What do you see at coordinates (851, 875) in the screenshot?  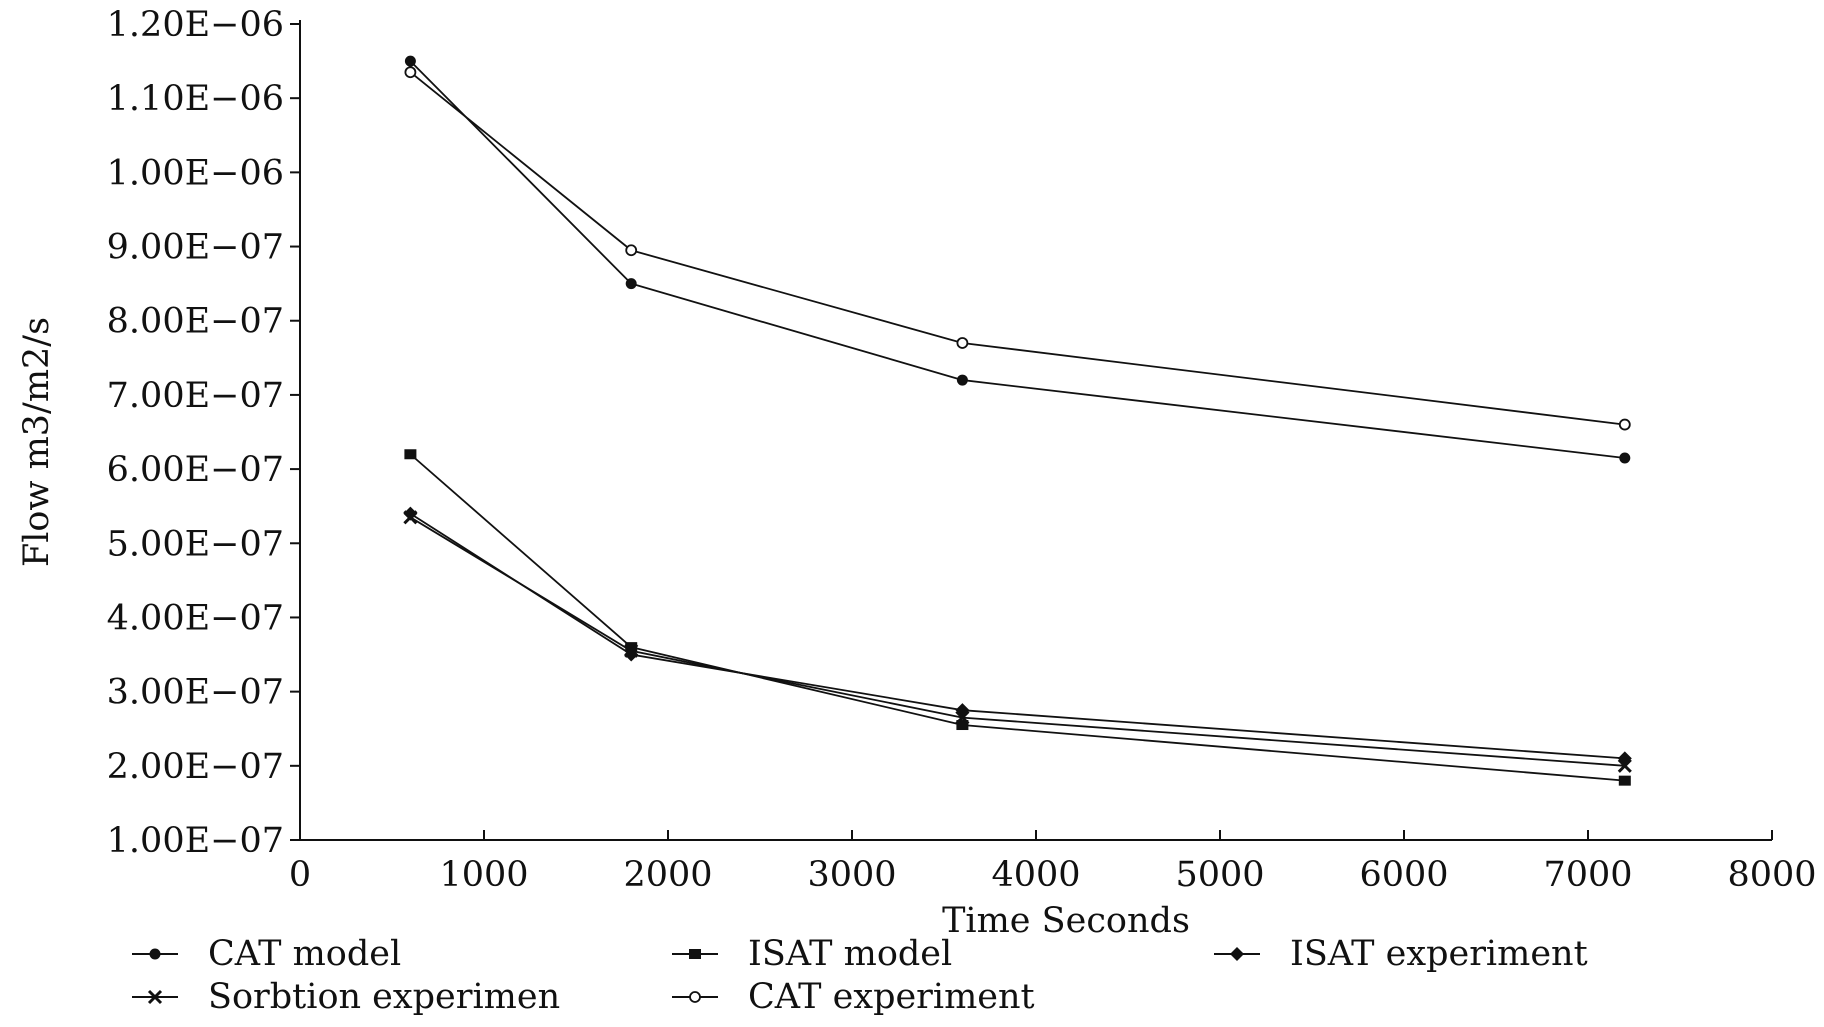 I see `x-tick-label: 3000` at bounding box center [851, 875].